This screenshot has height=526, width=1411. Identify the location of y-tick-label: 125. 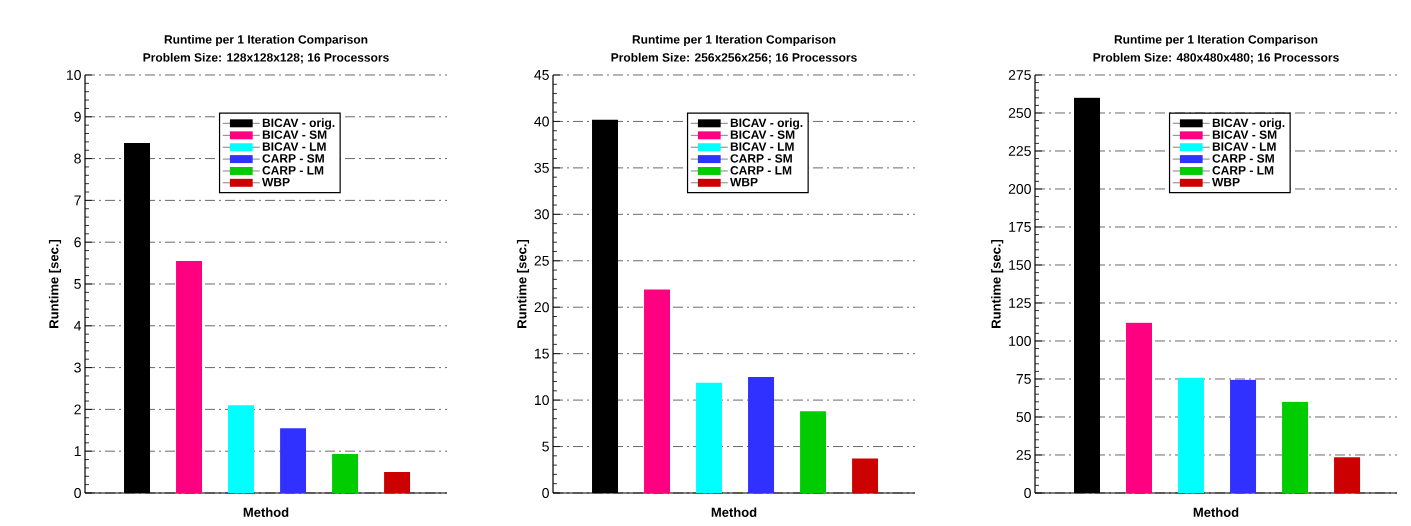
(1020, 303).